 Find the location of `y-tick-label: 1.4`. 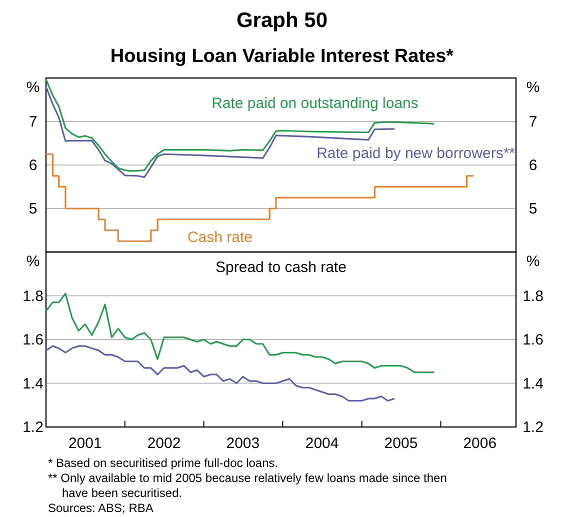

y-tick-label: 1.4 is located at coordinates (33, 383).